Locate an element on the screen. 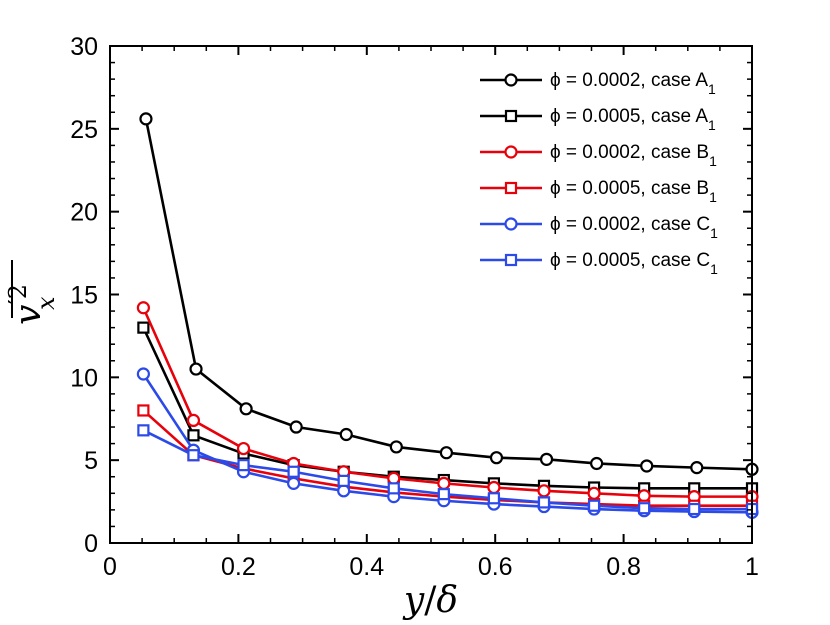  y-axis-title-sup: 2 is located at coordinates (18, 291).